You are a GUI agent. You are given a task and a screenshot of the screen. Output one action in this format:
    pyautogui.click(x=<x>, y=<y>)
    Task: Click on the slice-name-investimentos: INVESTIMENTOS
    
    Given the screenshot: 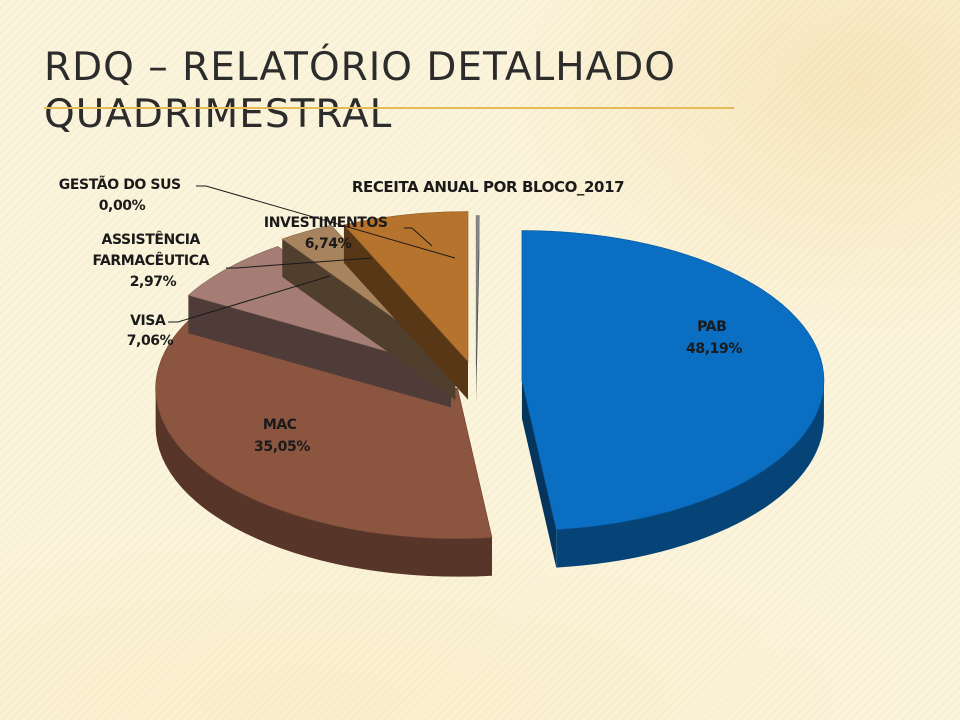 What is the action you would take?
    pyautogui.click(x=326, y=223)
    